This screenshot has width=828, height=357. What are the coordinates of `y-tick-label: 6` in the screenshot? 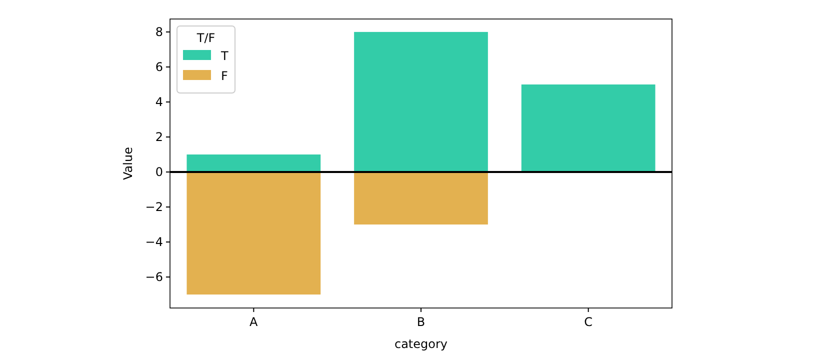 It's located at (159, 67).